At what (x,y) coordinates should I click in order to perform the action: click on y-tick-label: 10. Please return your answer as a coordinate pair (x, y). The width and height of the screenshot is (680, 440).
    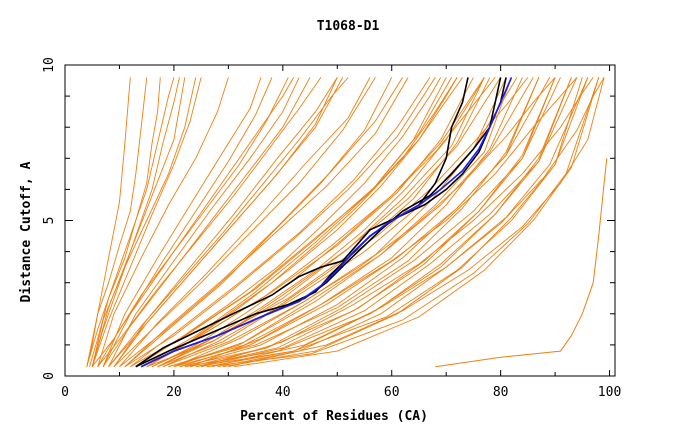
    Looking at the image, I should click on (49, 65).